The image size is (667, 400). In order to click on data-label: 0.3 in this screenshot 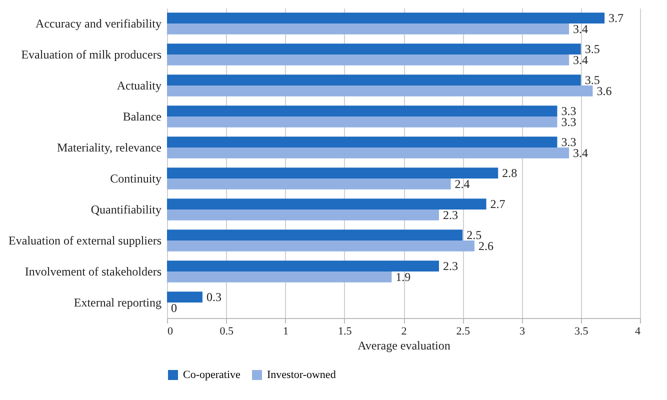, I will do `click(214, 297)`.